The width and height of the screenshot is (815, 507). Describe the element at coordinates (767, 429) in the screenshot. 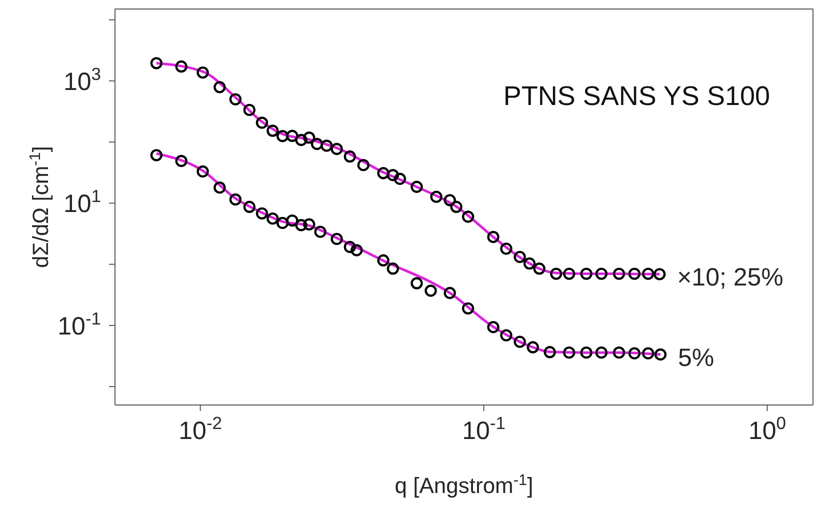

I see `x-tick-label: 10$^{0}$` at that location.